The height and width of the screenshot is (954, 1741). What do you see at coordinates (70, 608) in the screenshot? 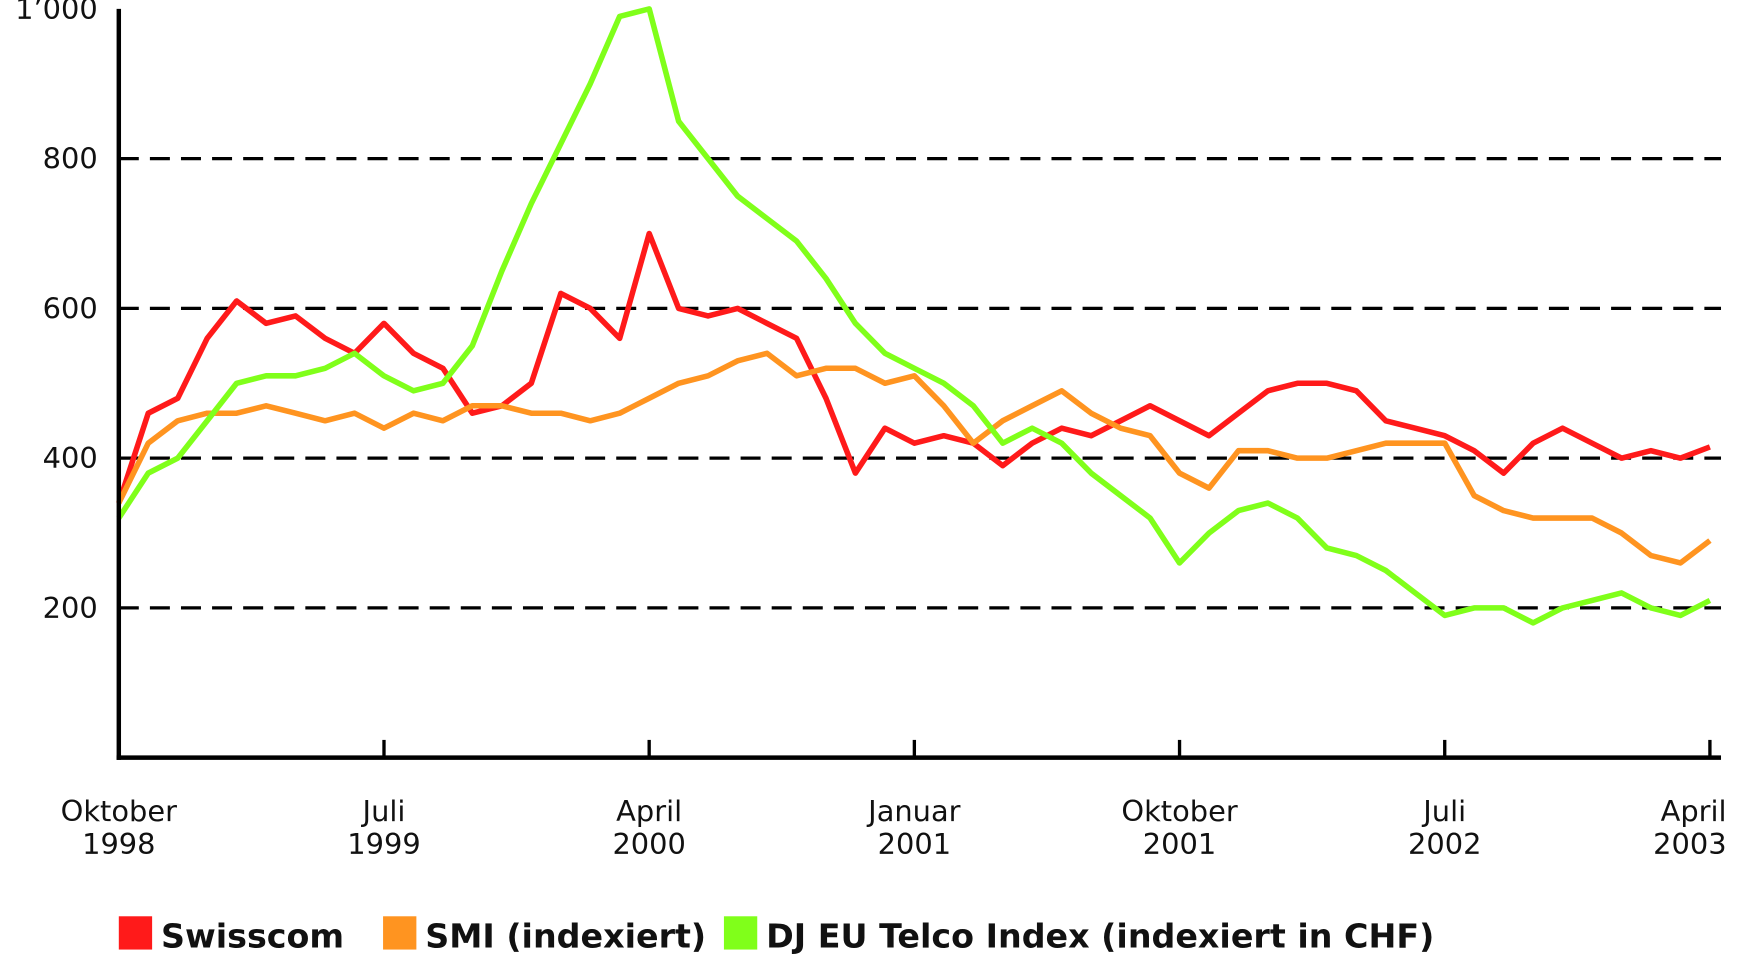
I see `y-tick-label: 200` at bounding box center [70, 608].